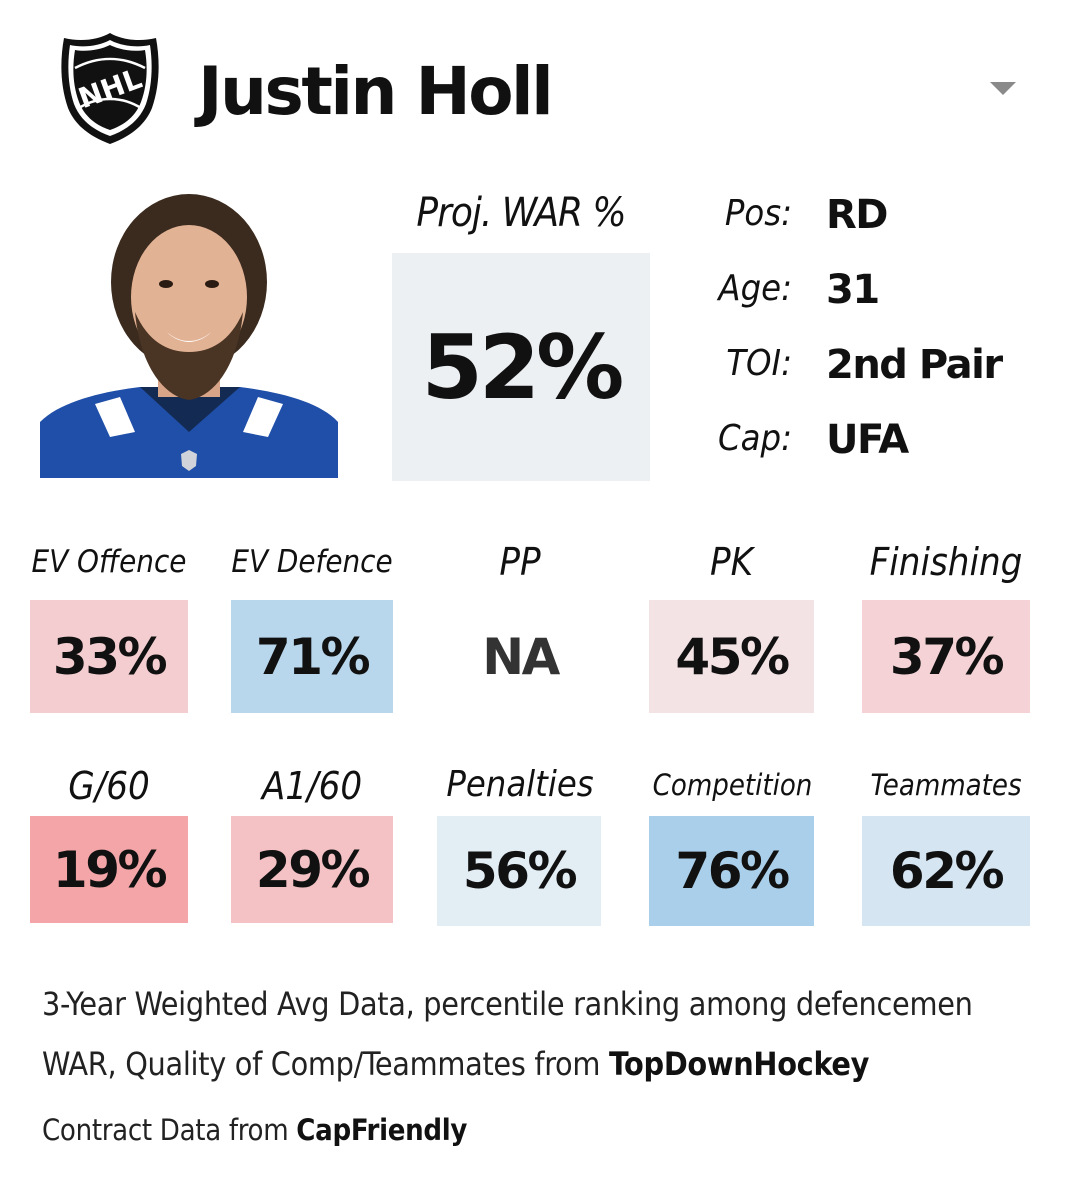 The width and height of the screenshot is (1077, 1200). What do you see at coordinates (110, 88) in the screenshot?
I see `nhl-logo: NHL` at bounding box center [110, 88].